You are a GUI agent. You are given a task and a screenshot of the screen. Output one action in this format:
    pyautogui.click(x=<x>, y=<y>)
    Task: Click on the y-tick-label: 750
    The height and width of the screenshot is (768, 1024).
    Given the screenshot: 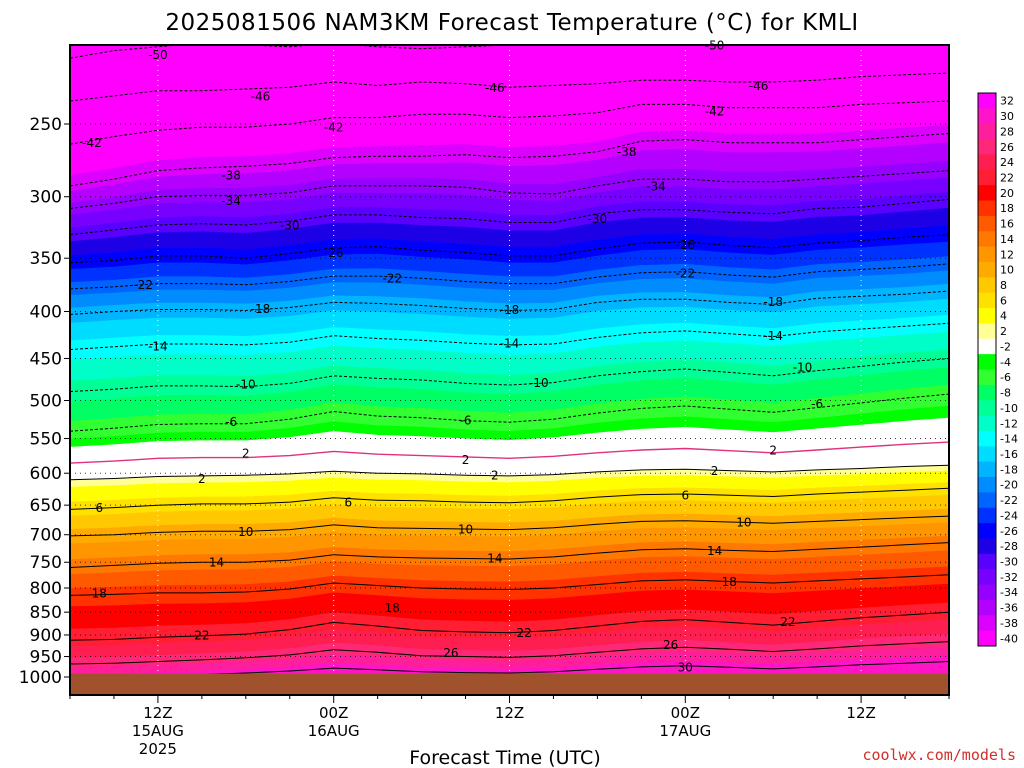 What is the action you would take?
    pyautogui.click(x=46, y=563)
    